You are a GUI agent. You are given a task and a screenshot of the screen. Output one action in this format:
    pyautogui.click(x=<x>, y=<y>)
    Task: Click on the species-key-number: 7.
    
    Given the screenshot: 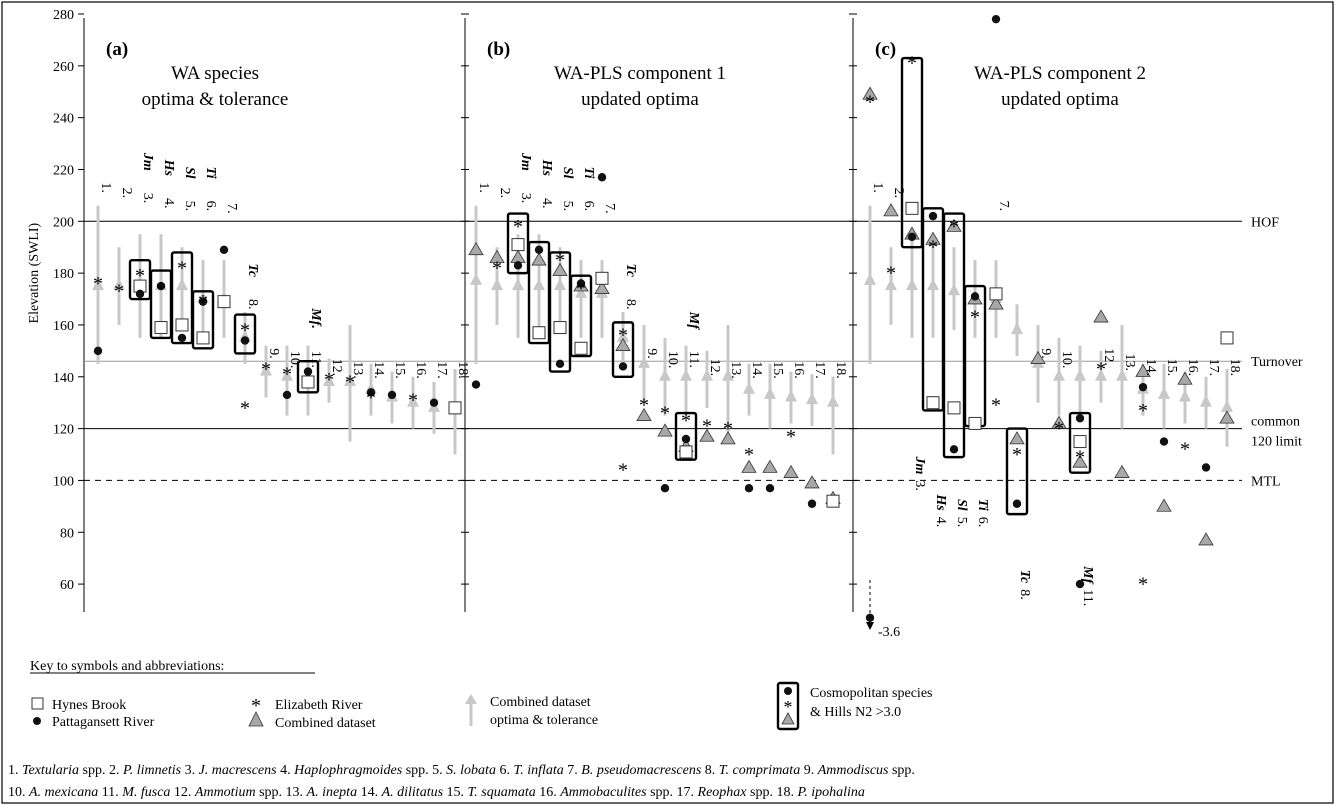 What is the action you would take?
    pyautogui.click(x=573, y=770)
    